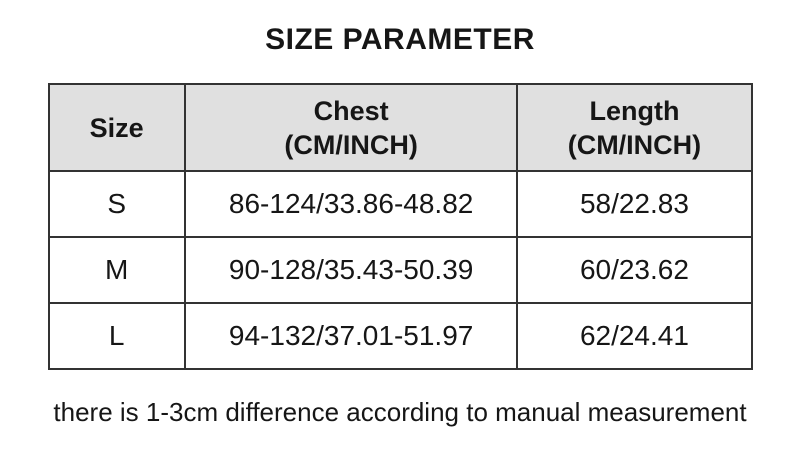  Describe the element at coordinates (351, 127) in the screenshot. I see `header-chest: Chest (CM/INCH)` at that location.